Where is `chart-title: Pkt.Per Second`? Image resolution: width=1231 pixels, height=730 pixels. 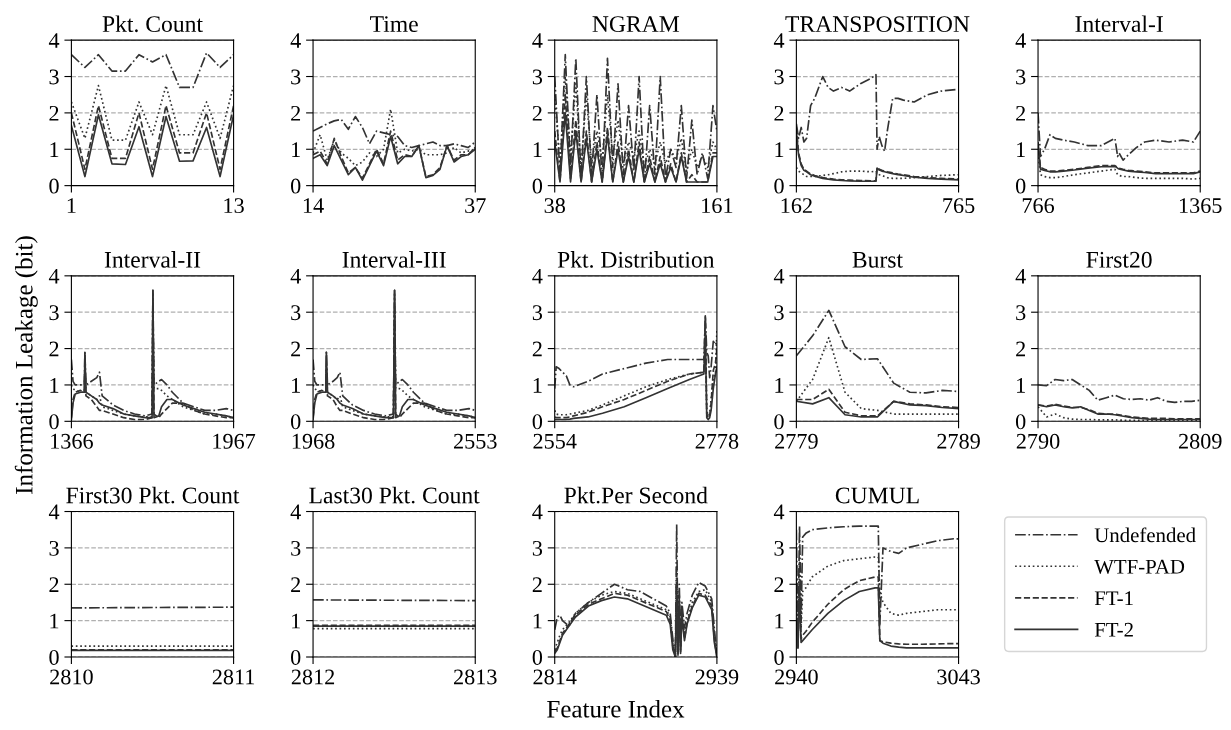
chart-title: Pkt.Per Second is located at coordinates (636, 495).